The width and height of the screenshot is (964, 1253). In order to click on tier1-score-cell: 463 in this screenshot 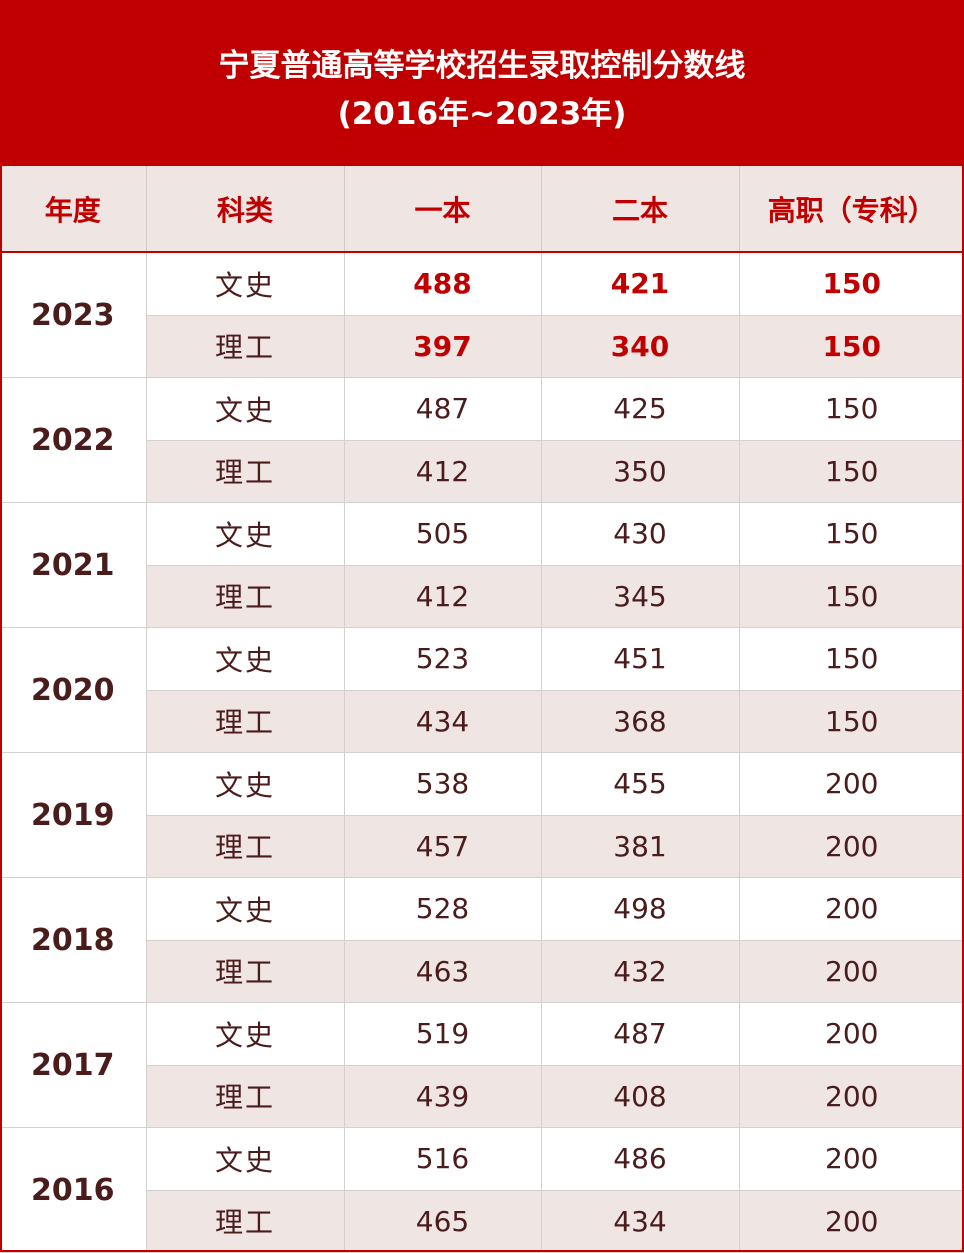, I will do `click(443, 971)`.